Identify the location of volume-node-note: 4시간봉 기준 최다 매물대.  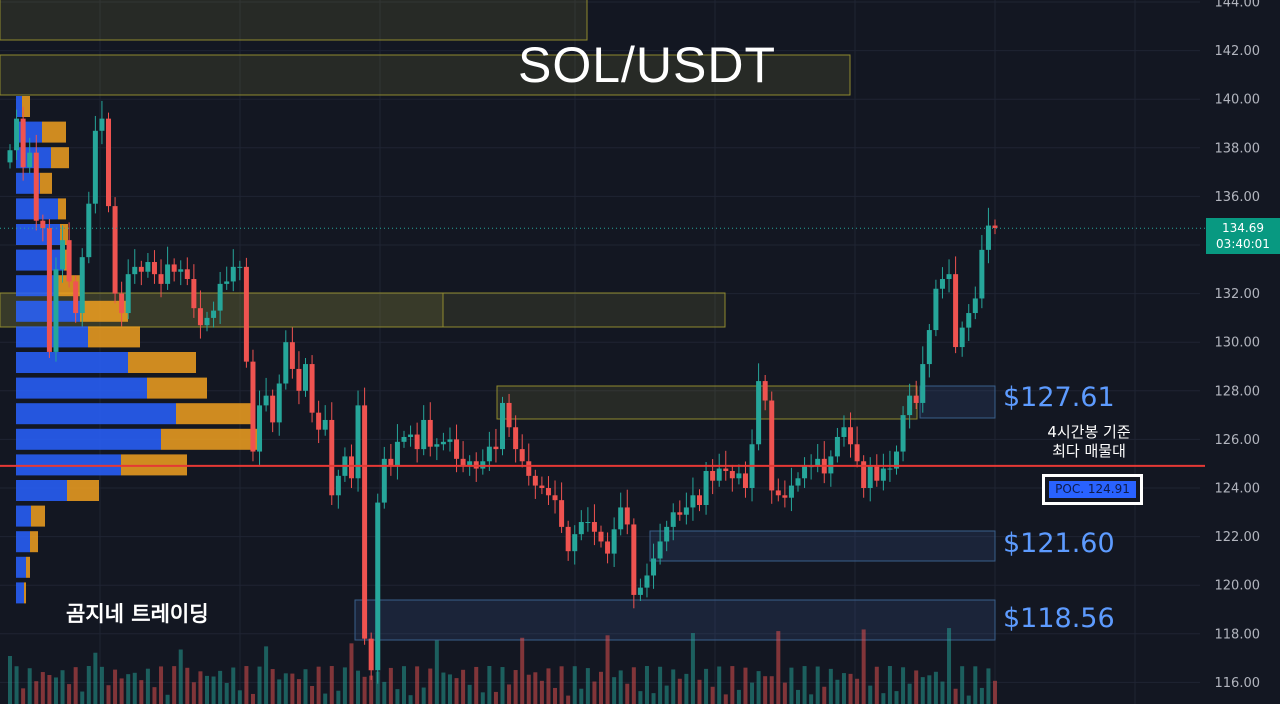
(1089, 442).